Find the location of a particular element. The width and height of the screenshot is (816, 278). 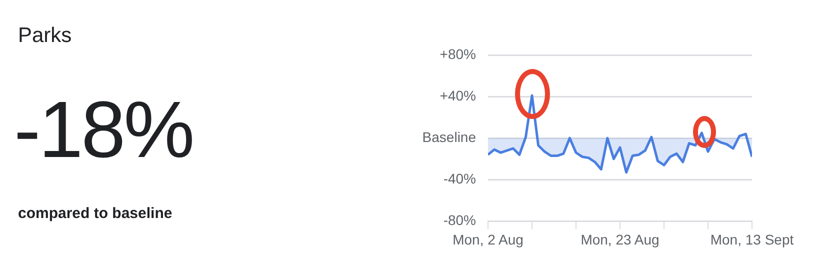

x-tick-label: Mon, 2 Aug is located at coordinates (488, 239).